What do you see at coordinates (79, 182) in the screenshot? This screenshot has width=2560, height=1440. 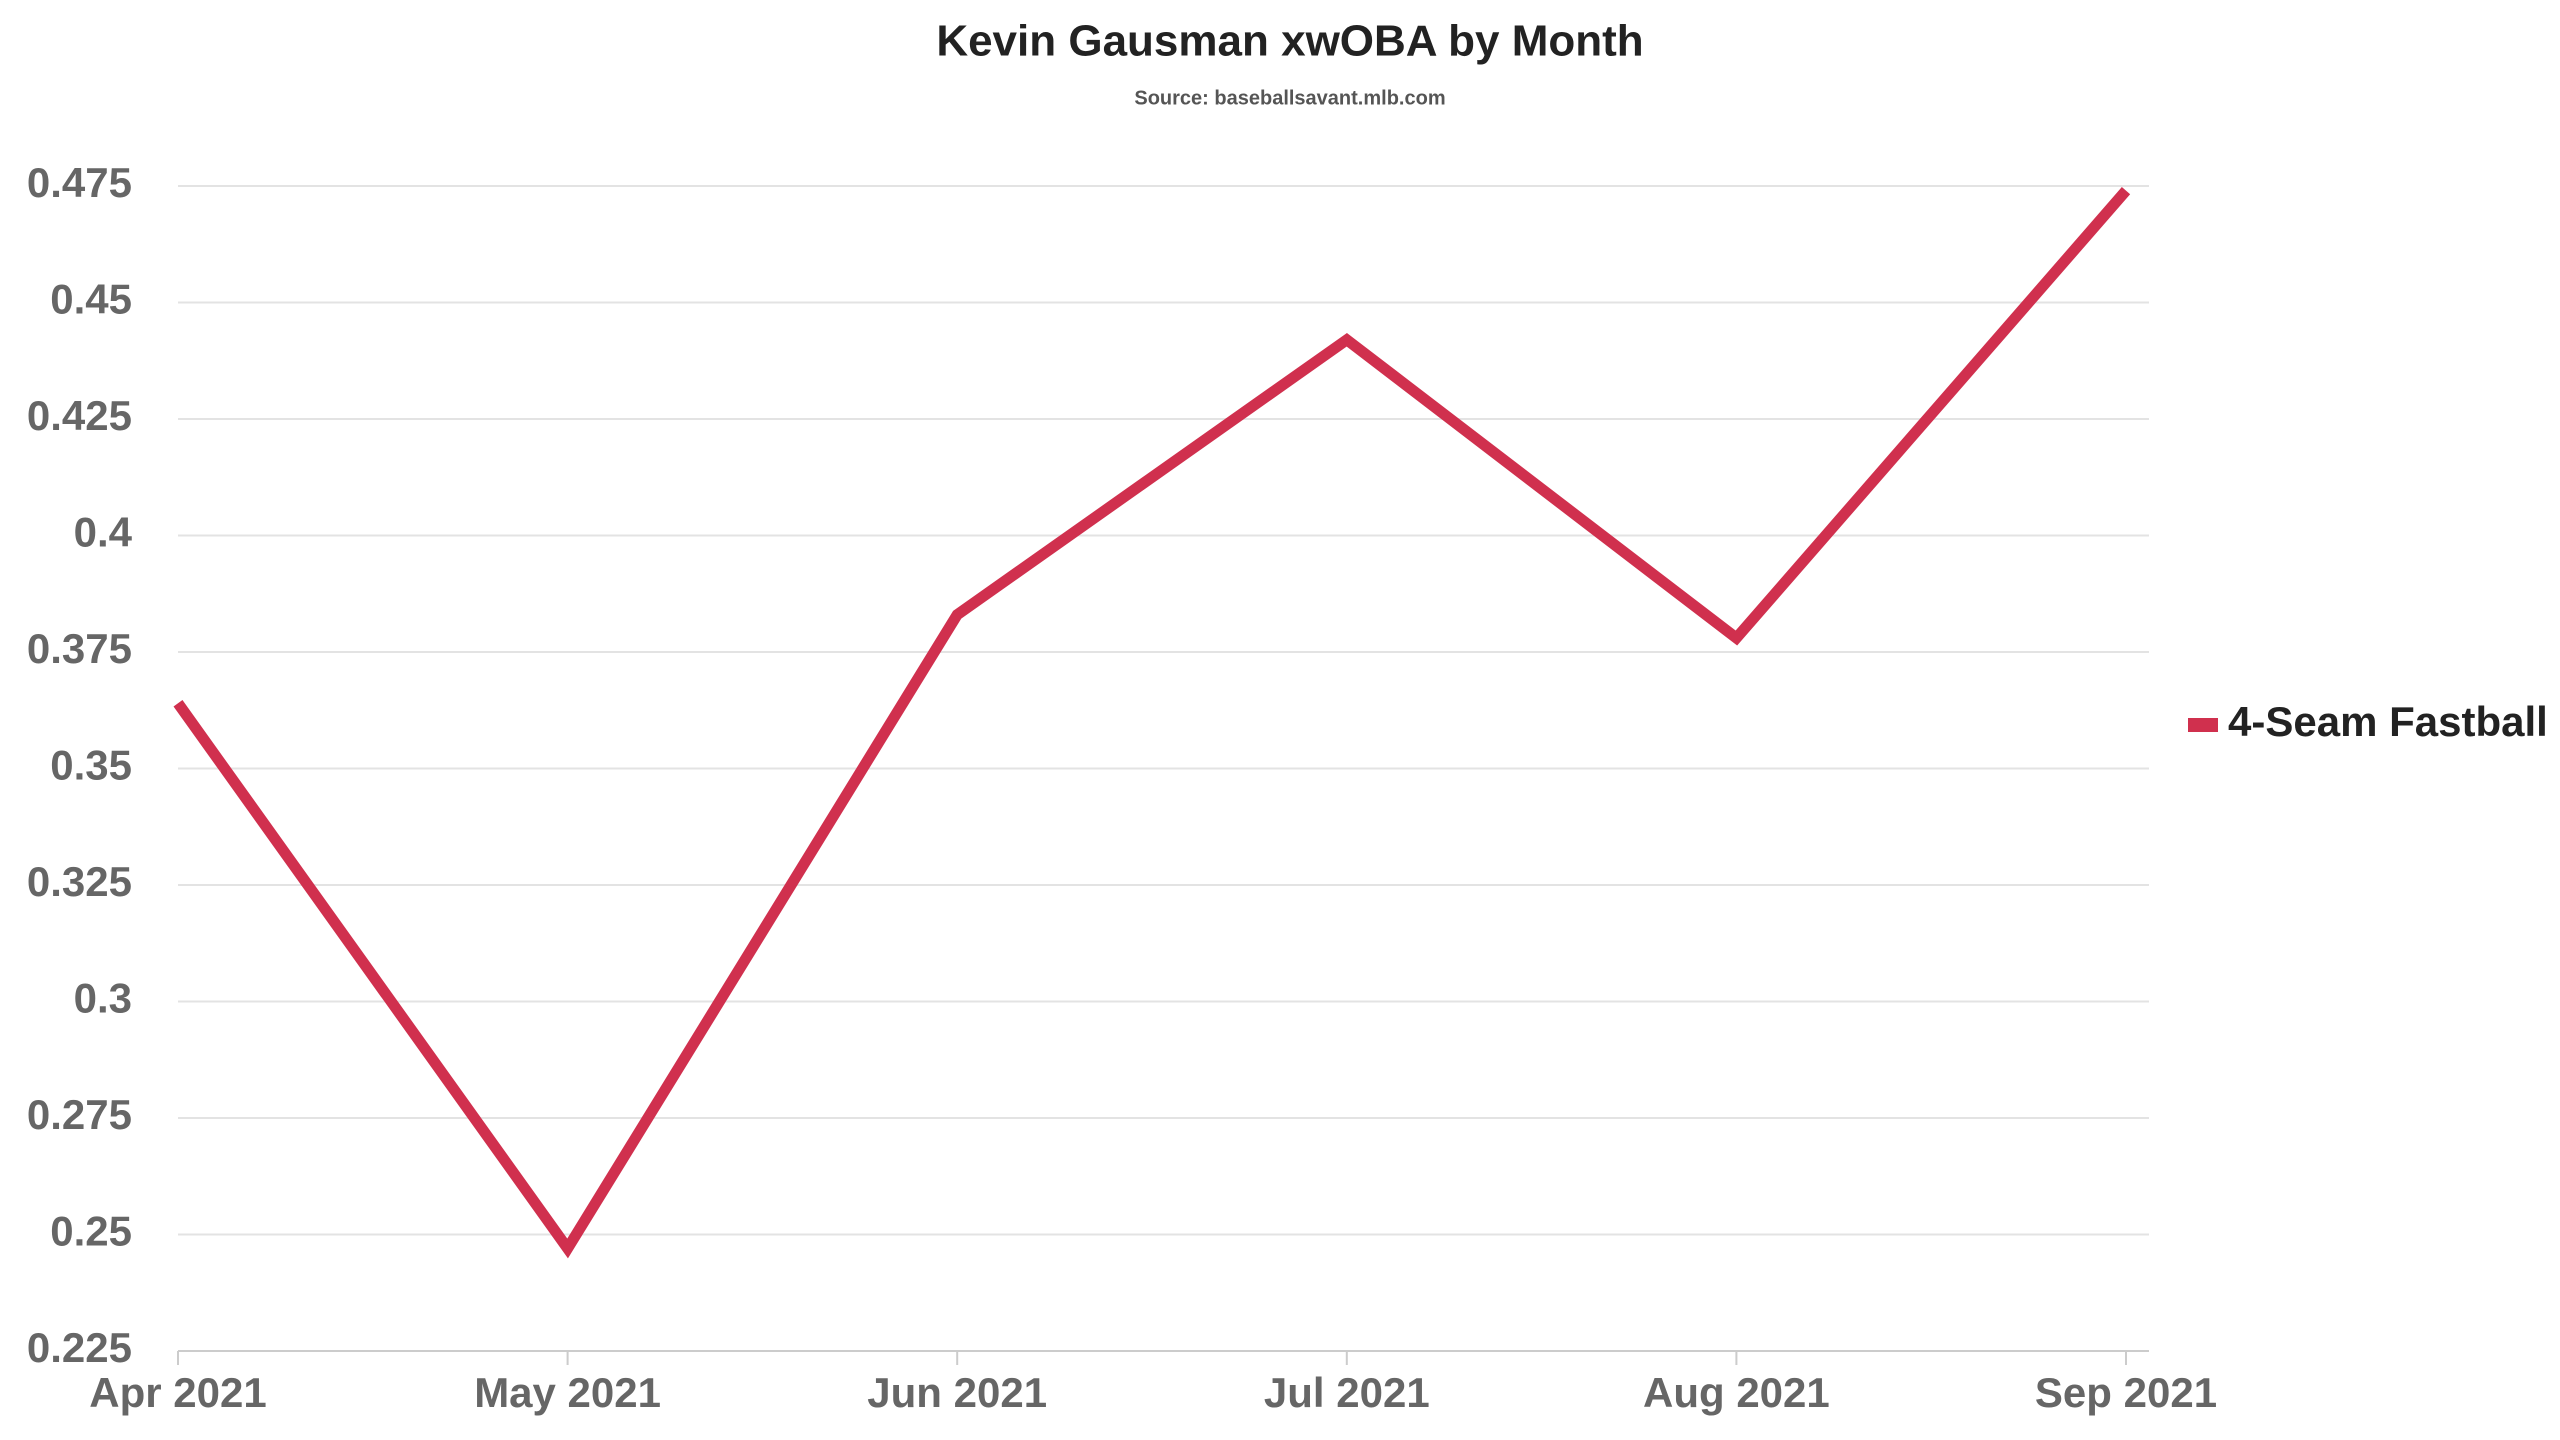 I see `y-tick-label: 0.475` at bounding box center [79, 182].